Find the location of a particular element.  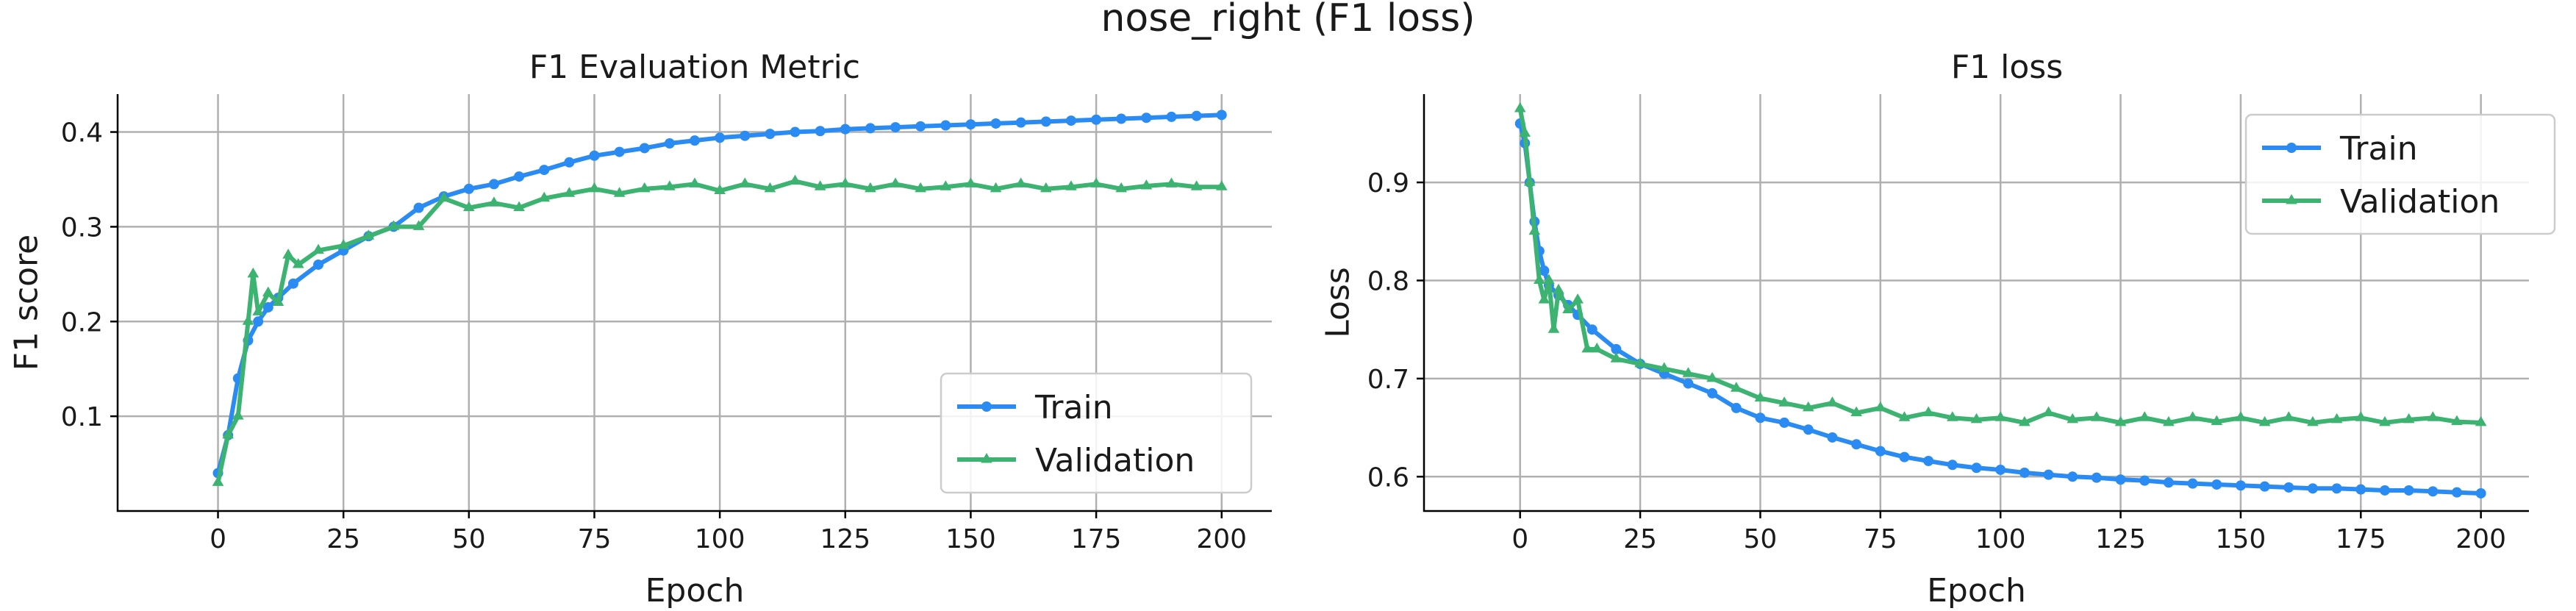

x-tick-label: 125 is located at coordinates (845, 539).